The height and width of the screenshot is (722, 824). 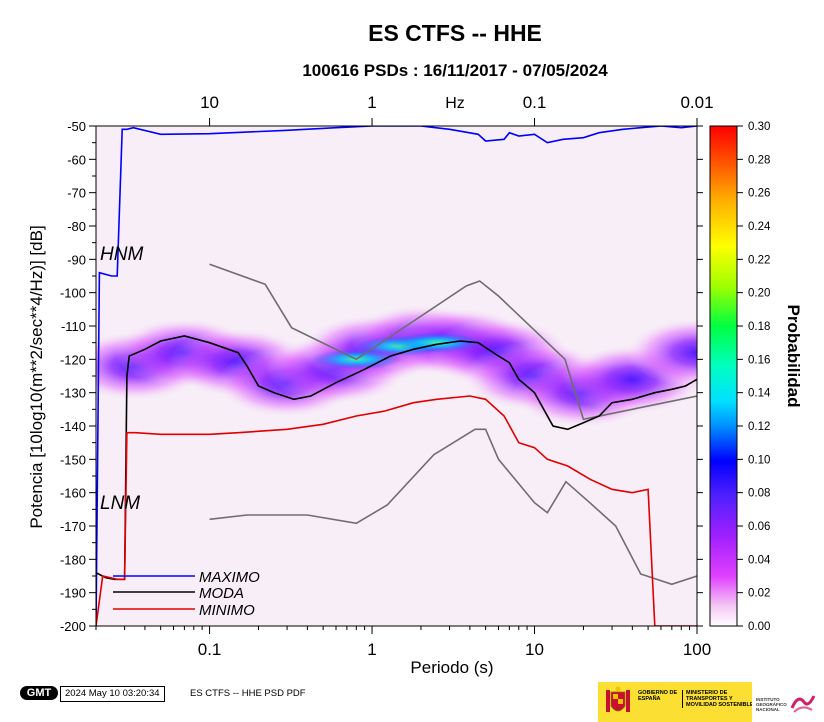 I want to click on timestamp: 2024 May 10 03:20:34, so click(x=112, y=694).